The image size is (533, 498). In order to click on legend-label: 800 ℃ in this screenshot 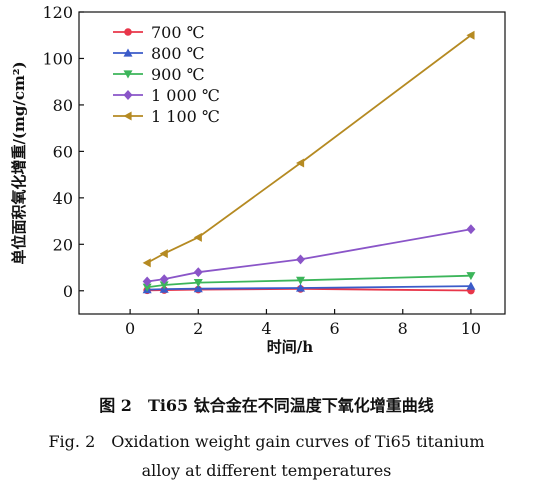, I will do `click(178, 53)`.